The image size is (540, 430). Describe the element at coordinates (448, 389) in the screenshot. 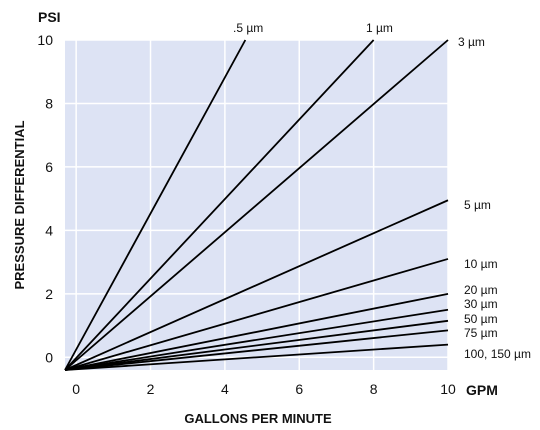

I see `x-tick-label: 10` at that location.